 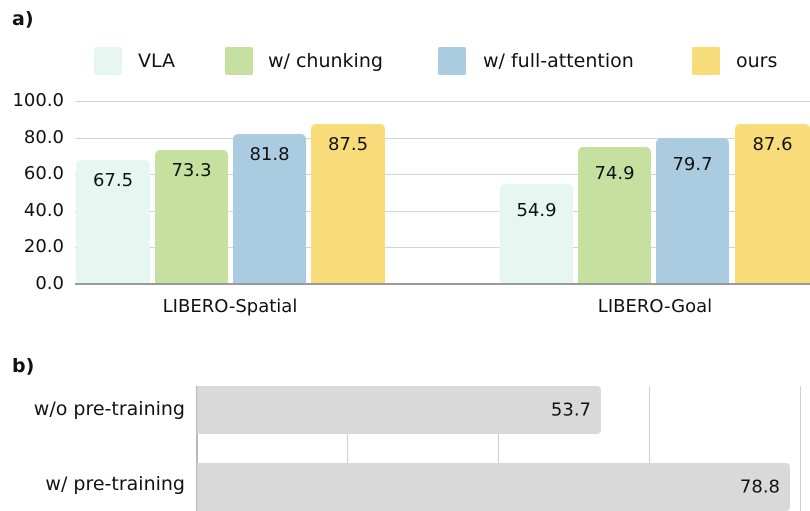 I want to click on legend-label-ours: ours, so click(x=757, y=61).